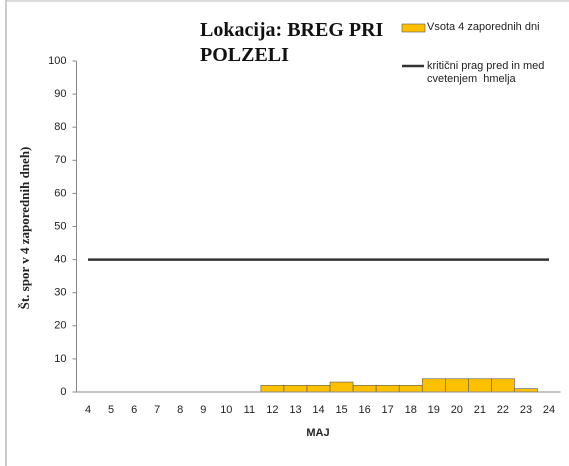 Image resolution: width=569 pixels, height=466 pixels. Describe the element at coordinates (180, 410) in the screenshot. I see `x-tick-label: 8` at that location.